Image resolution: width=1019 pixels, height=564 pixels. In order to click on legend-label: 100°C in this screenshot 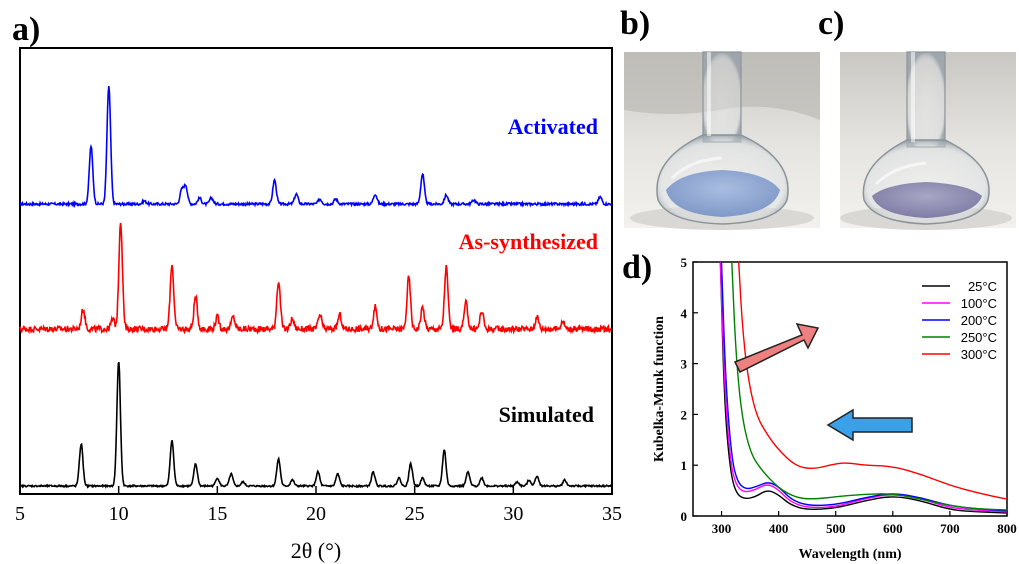, I will do `click(979, 303)`.